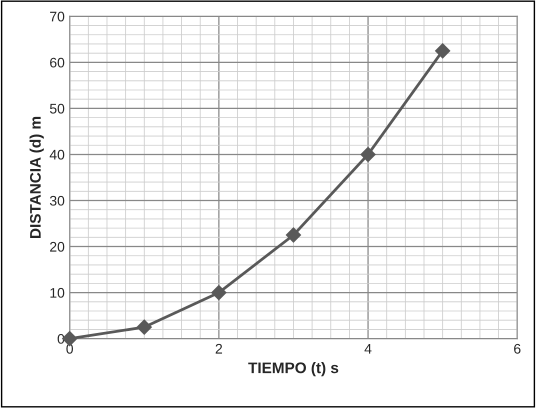 This screenshot has height=408, width=536. Describe the element at coordinates (57, 63) in the screenshot. I see `y-tick-label: 60` at that location.